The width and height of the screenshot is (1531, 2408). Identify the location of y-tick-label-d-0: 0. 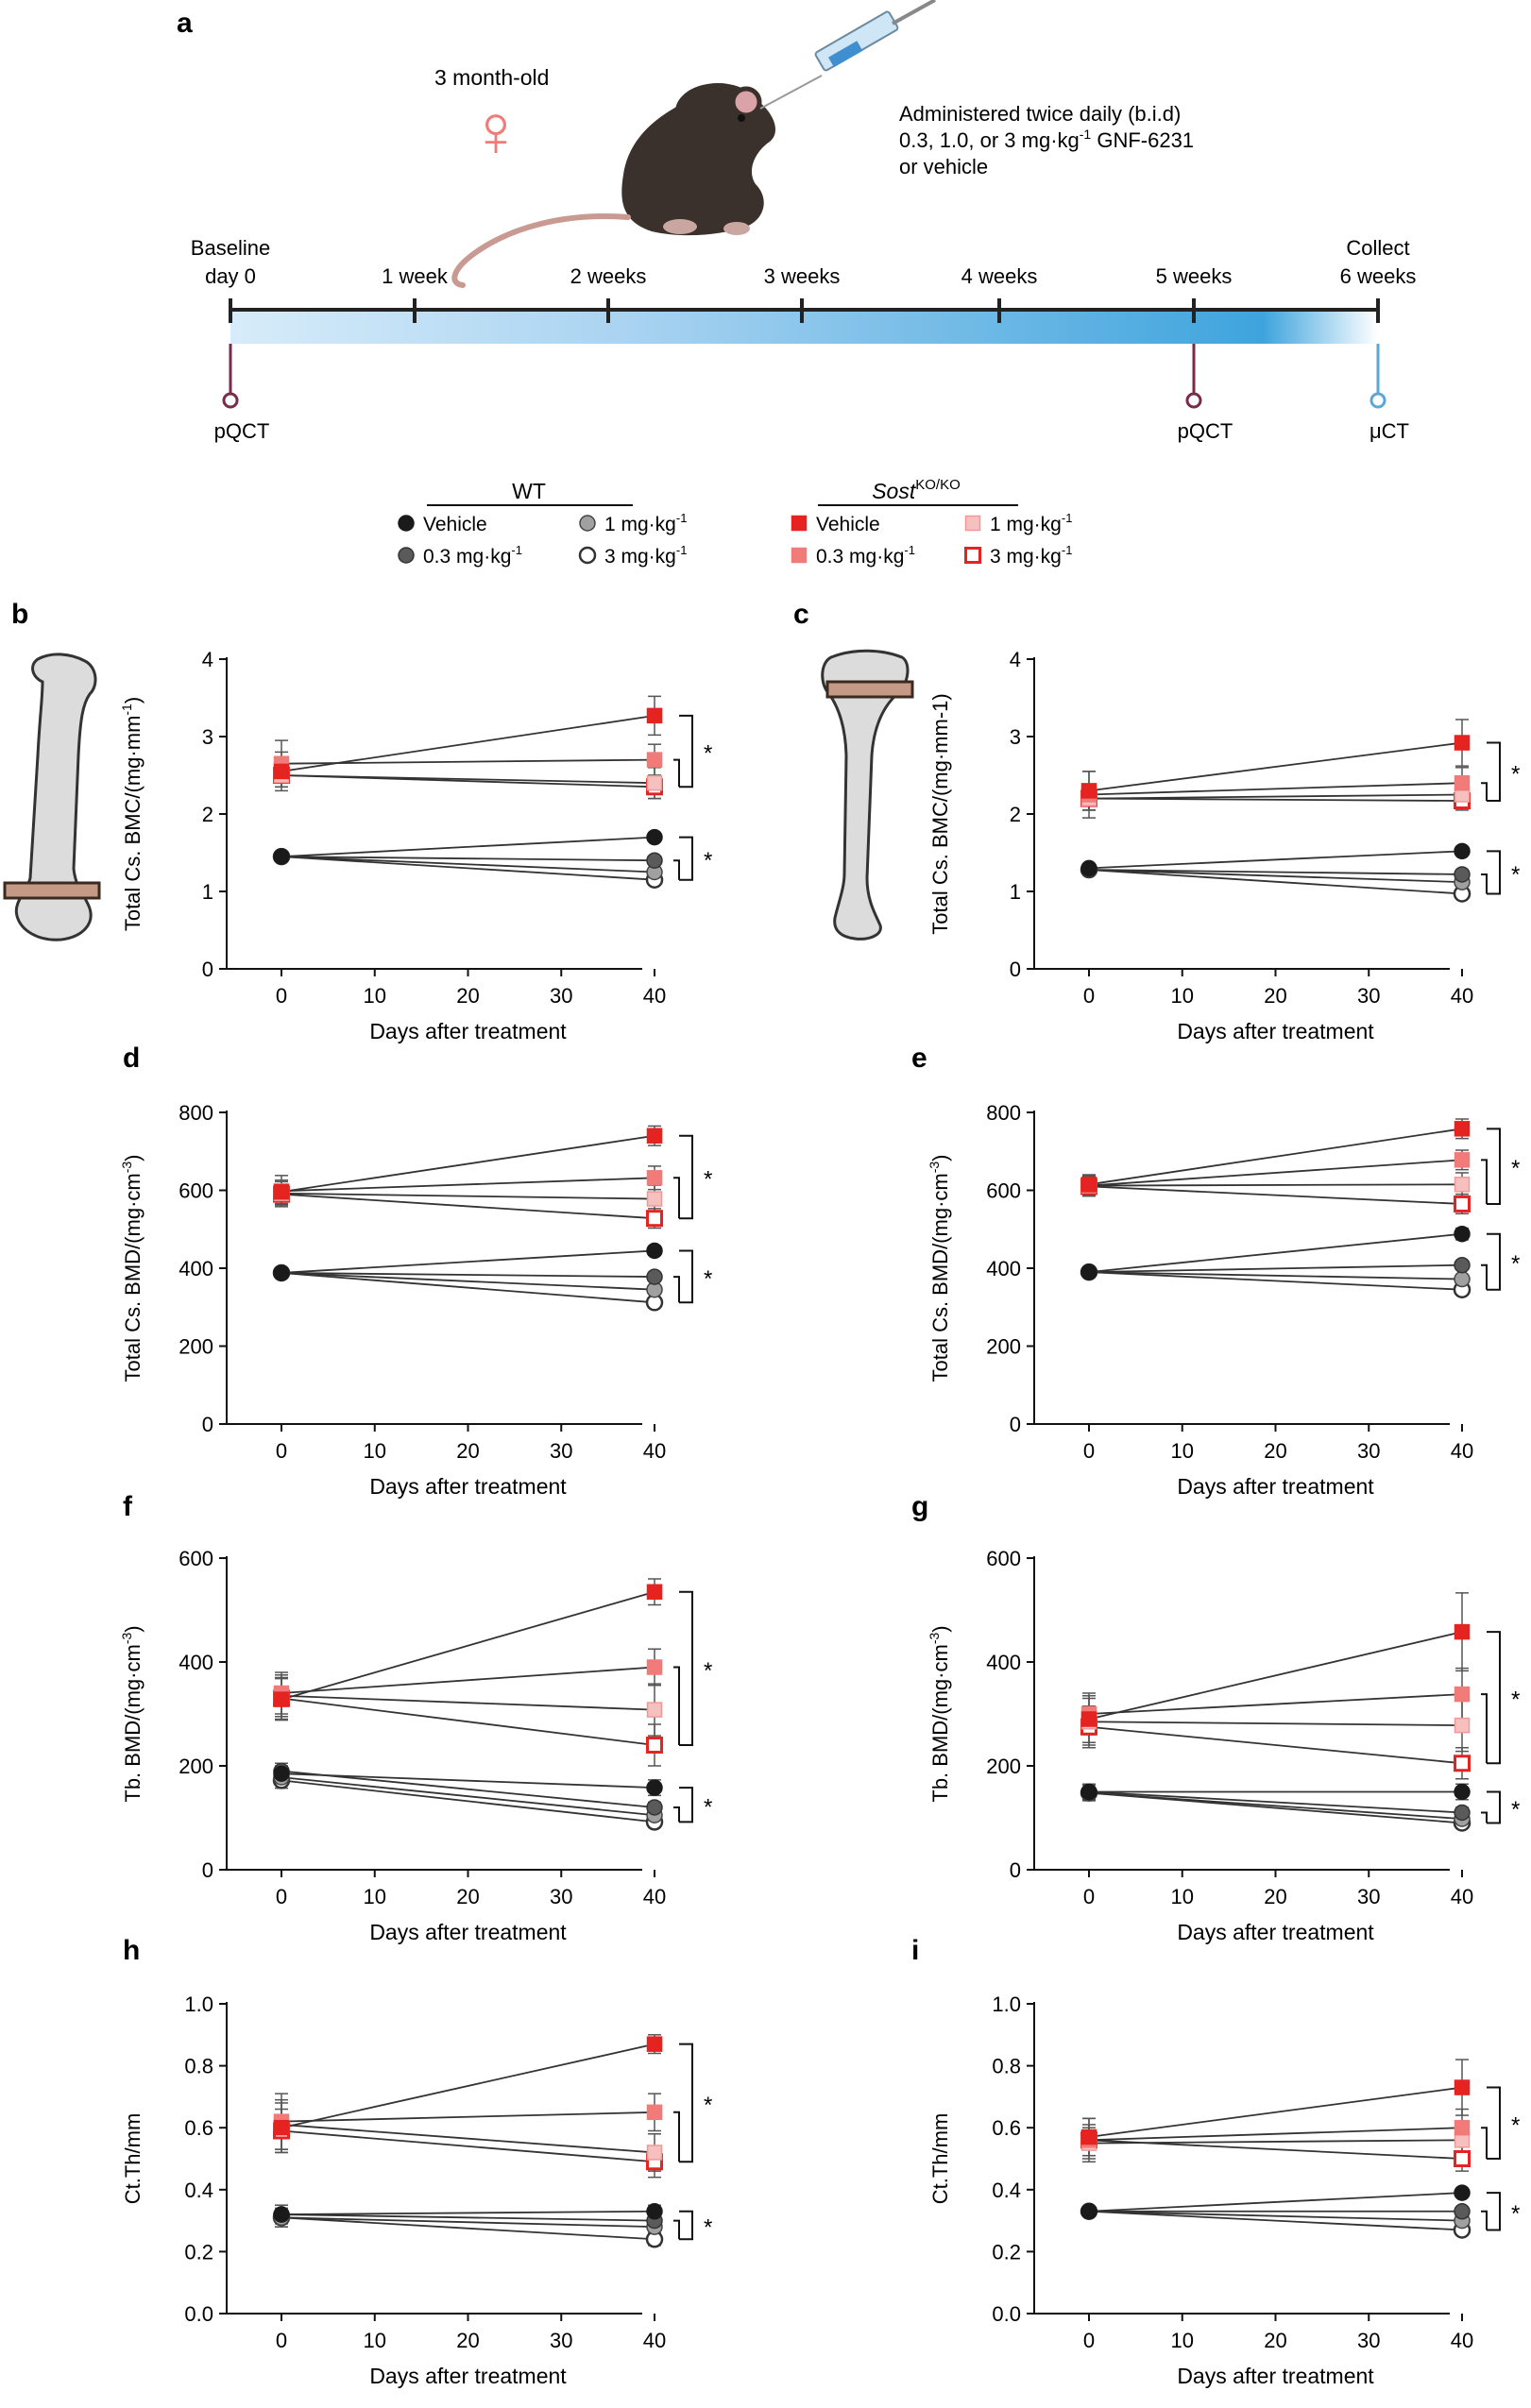
(207, 1424).